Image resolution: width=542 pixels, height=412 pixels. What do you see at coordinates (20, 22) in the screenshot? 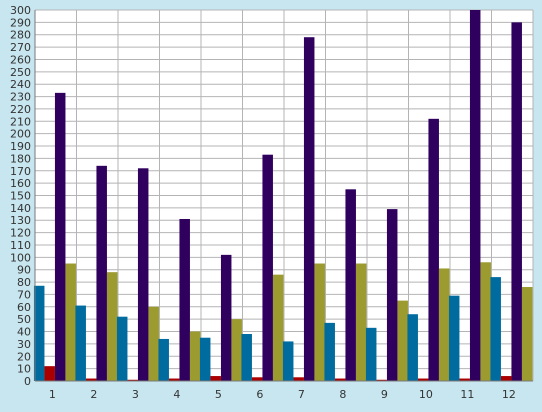
I see `y-tick-label: 290` at bounding box center [20, 22].